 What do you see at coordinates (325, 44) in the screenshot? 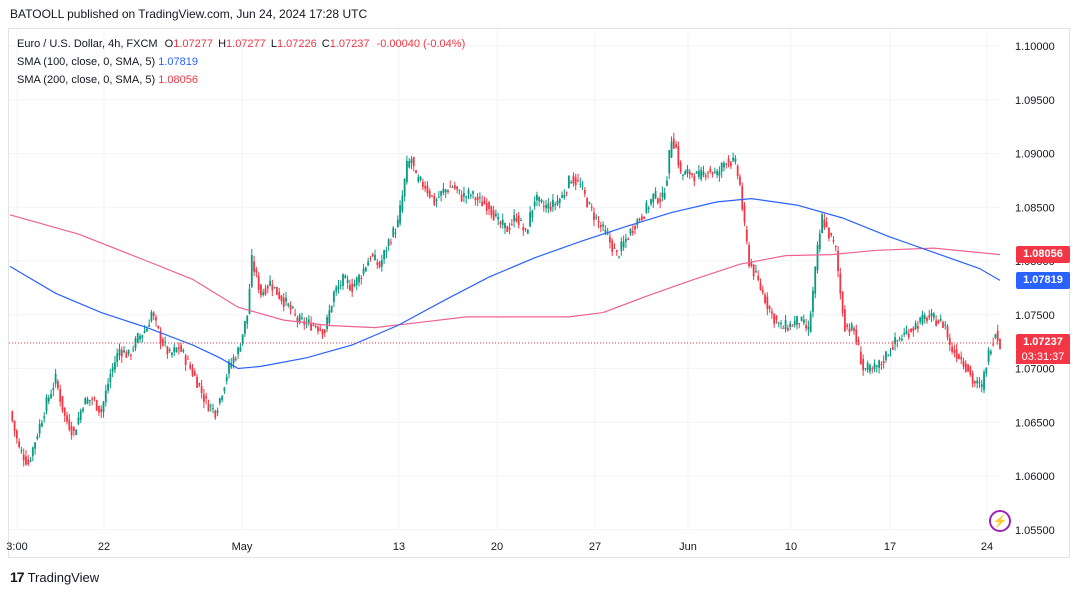
I see `close-label: C` at bounding box center [325, 44].